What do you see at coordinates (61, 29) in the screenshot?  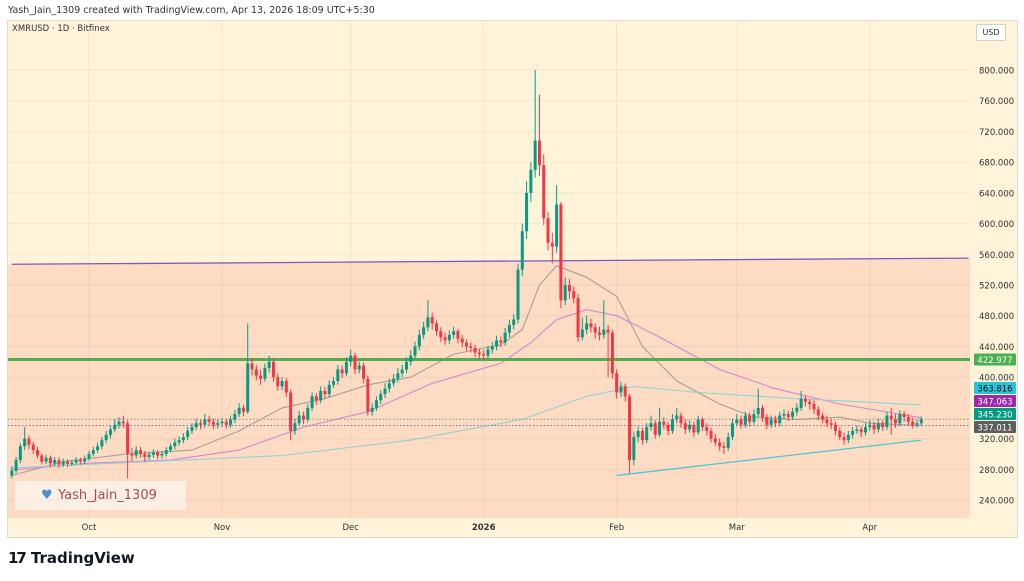 I see `symbol-legend: XMRUSD · 1D · Bitfinex` at bounding box center [61, 29].